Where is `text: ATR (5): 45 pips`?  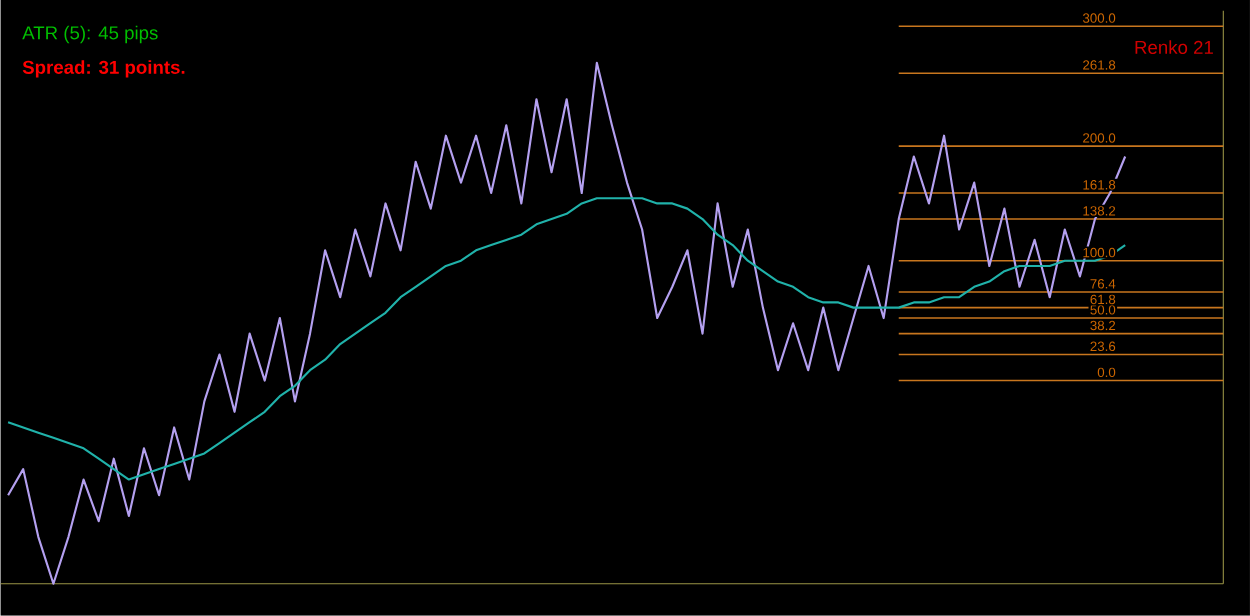 text: ATR (5): 45 pips is located at coordinates (90, 34).